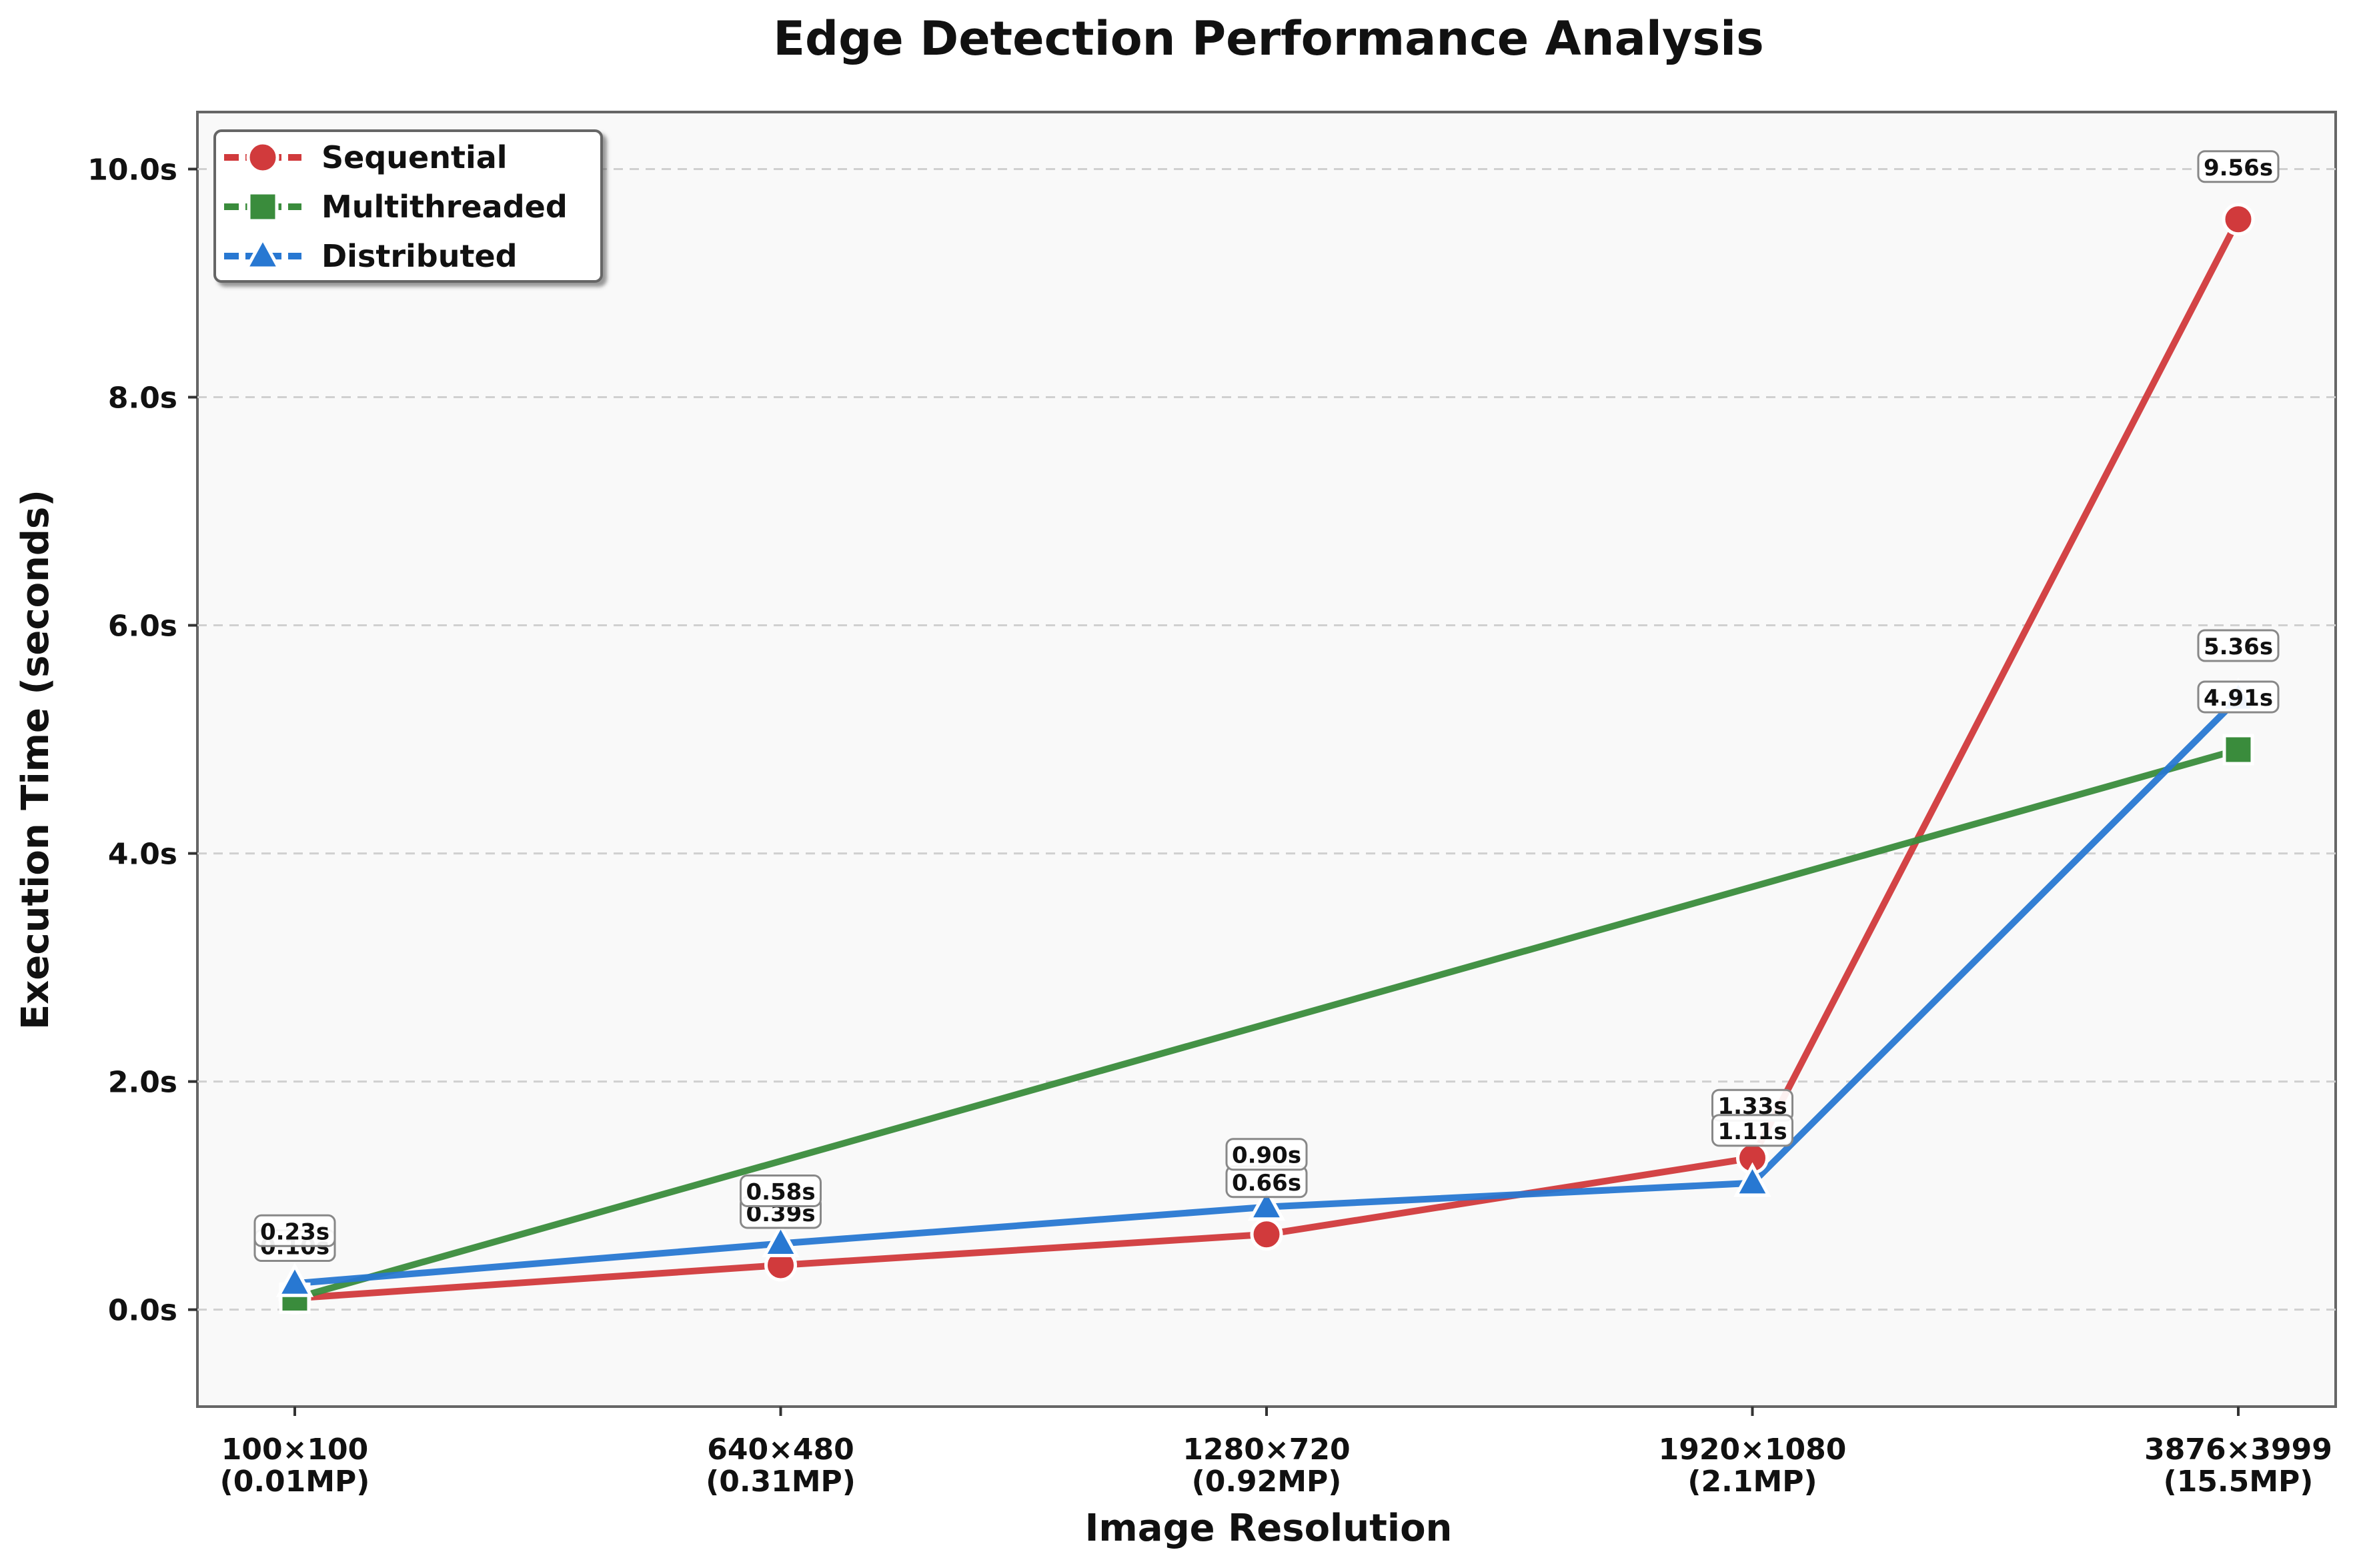  I want to click on data-label-text: 9.56s, so click(2238, 168).